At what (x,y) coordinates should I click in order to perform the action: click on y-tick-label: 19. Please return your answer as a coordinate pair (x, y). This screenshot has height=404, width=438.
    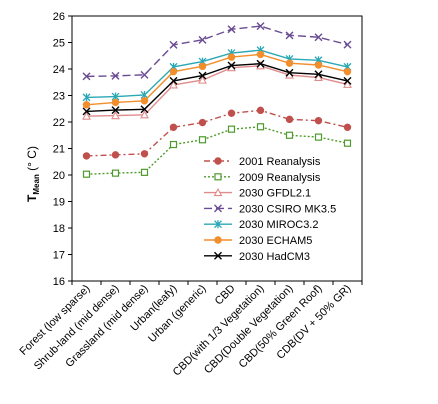
    Looking at the image, I should click on (59, 203).